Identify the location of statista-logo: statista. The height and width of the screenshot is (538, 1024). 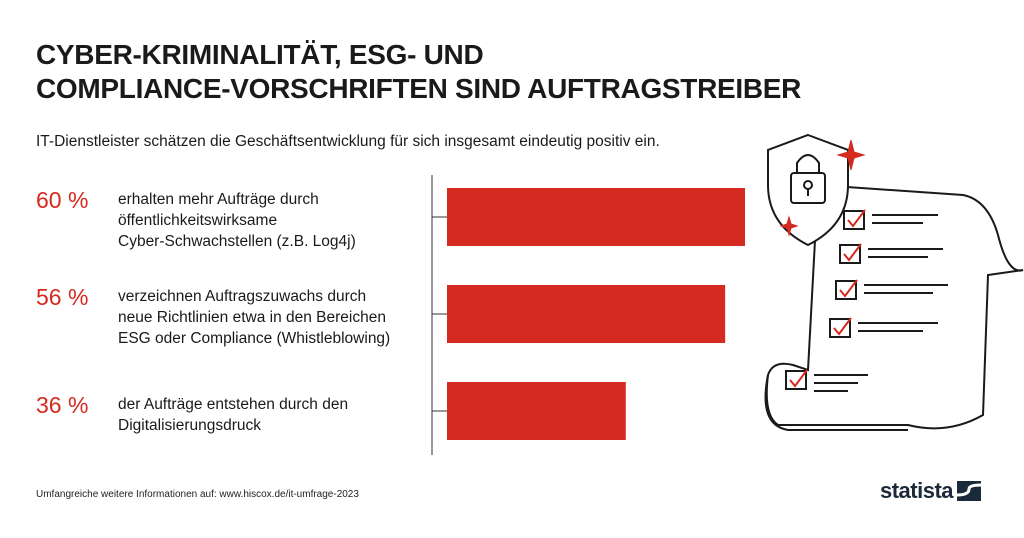
(931, 491).